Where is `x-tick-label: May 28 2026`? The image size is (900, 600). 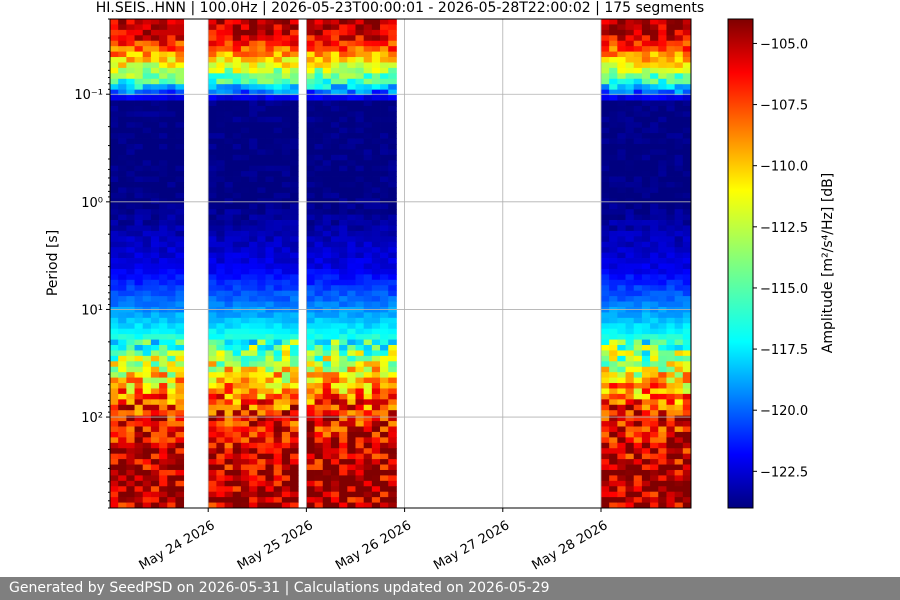 x-tick-label: May 28 2026 is located at coordinates (569, 545).